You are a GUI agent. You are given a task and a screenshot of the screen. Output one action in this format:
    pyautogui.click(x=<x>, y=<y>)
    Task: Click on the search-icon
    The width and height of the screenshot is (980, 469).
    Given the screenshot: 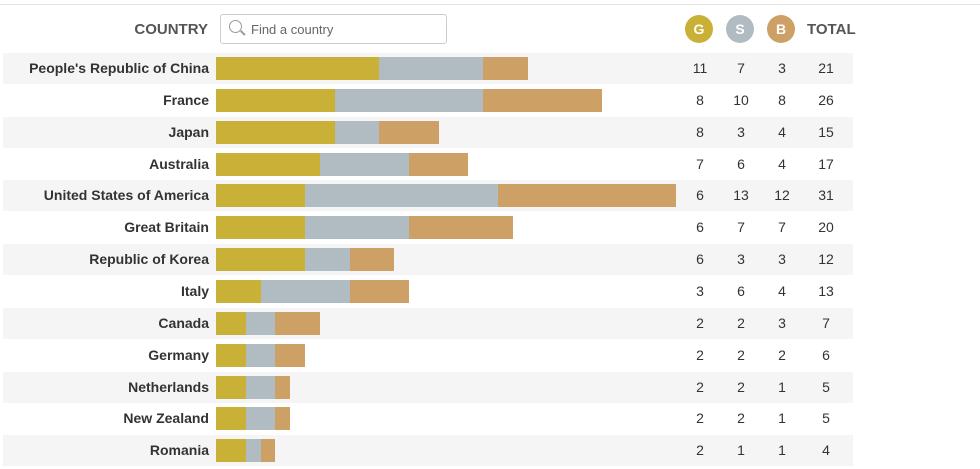 What is the action you would take?
    pyautogui.click(x=235, y=26)
    